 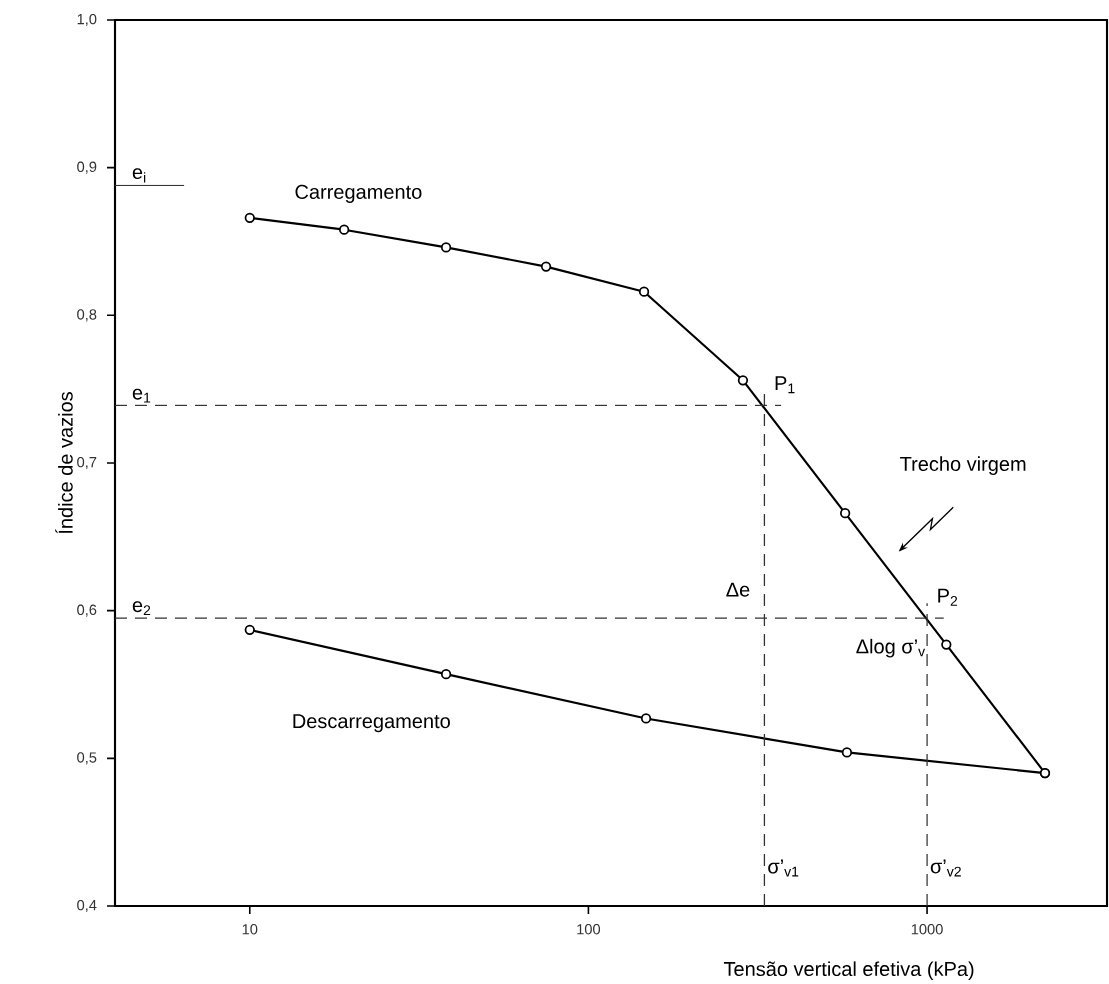 I want to click on series-label: Carregamento, so click(x=358, y=193).